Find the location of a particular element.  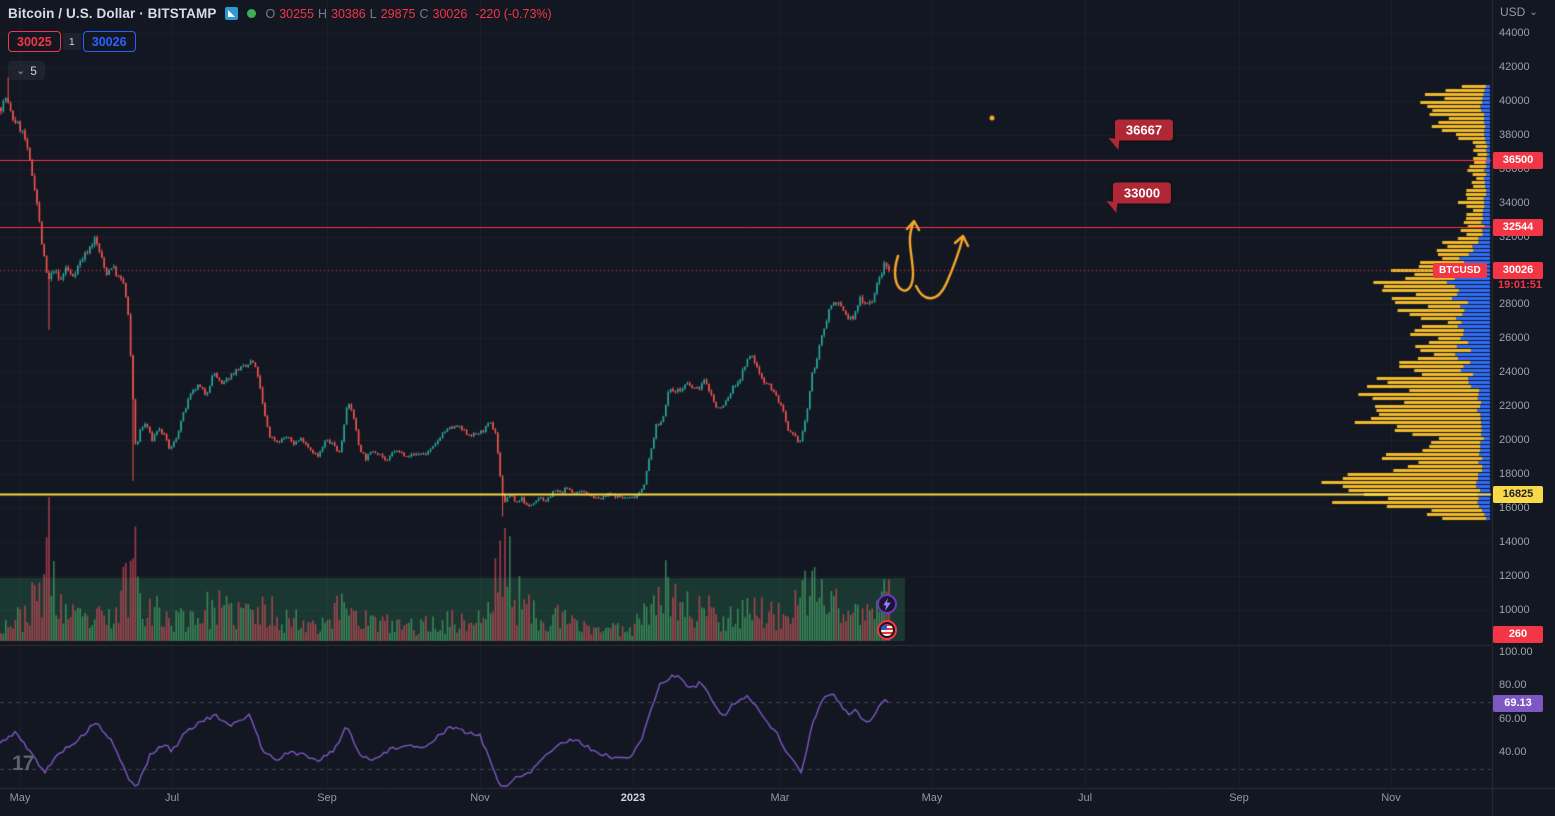

high-label: H is located at coordinates (322, 13).